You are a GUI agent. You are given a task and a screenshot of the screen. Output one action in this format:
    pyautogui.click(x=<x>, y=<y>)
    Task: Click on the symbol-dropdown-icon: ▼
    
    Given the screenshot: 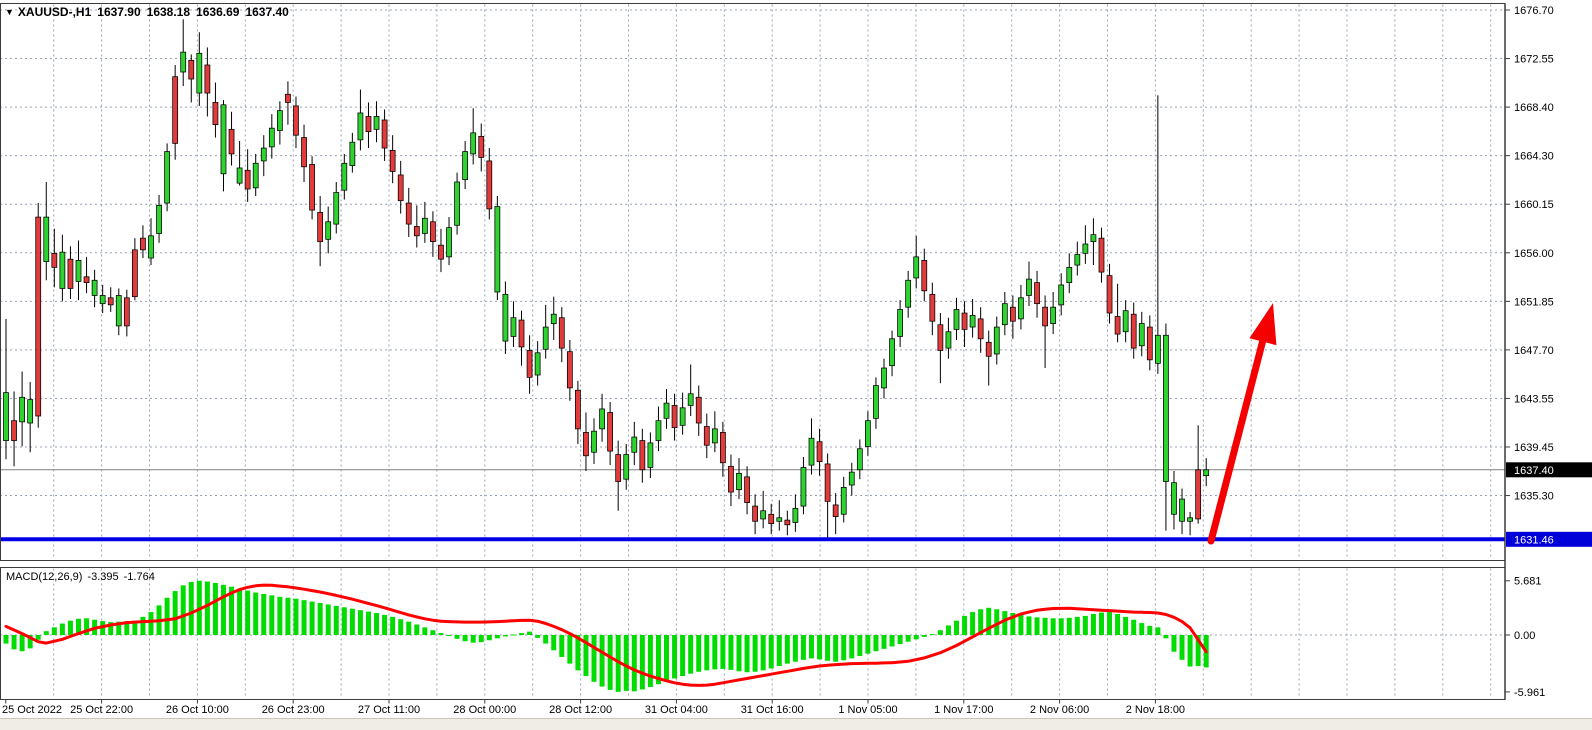 What is the action you would take?
    pyautogui.click(x=9, y=12)
    